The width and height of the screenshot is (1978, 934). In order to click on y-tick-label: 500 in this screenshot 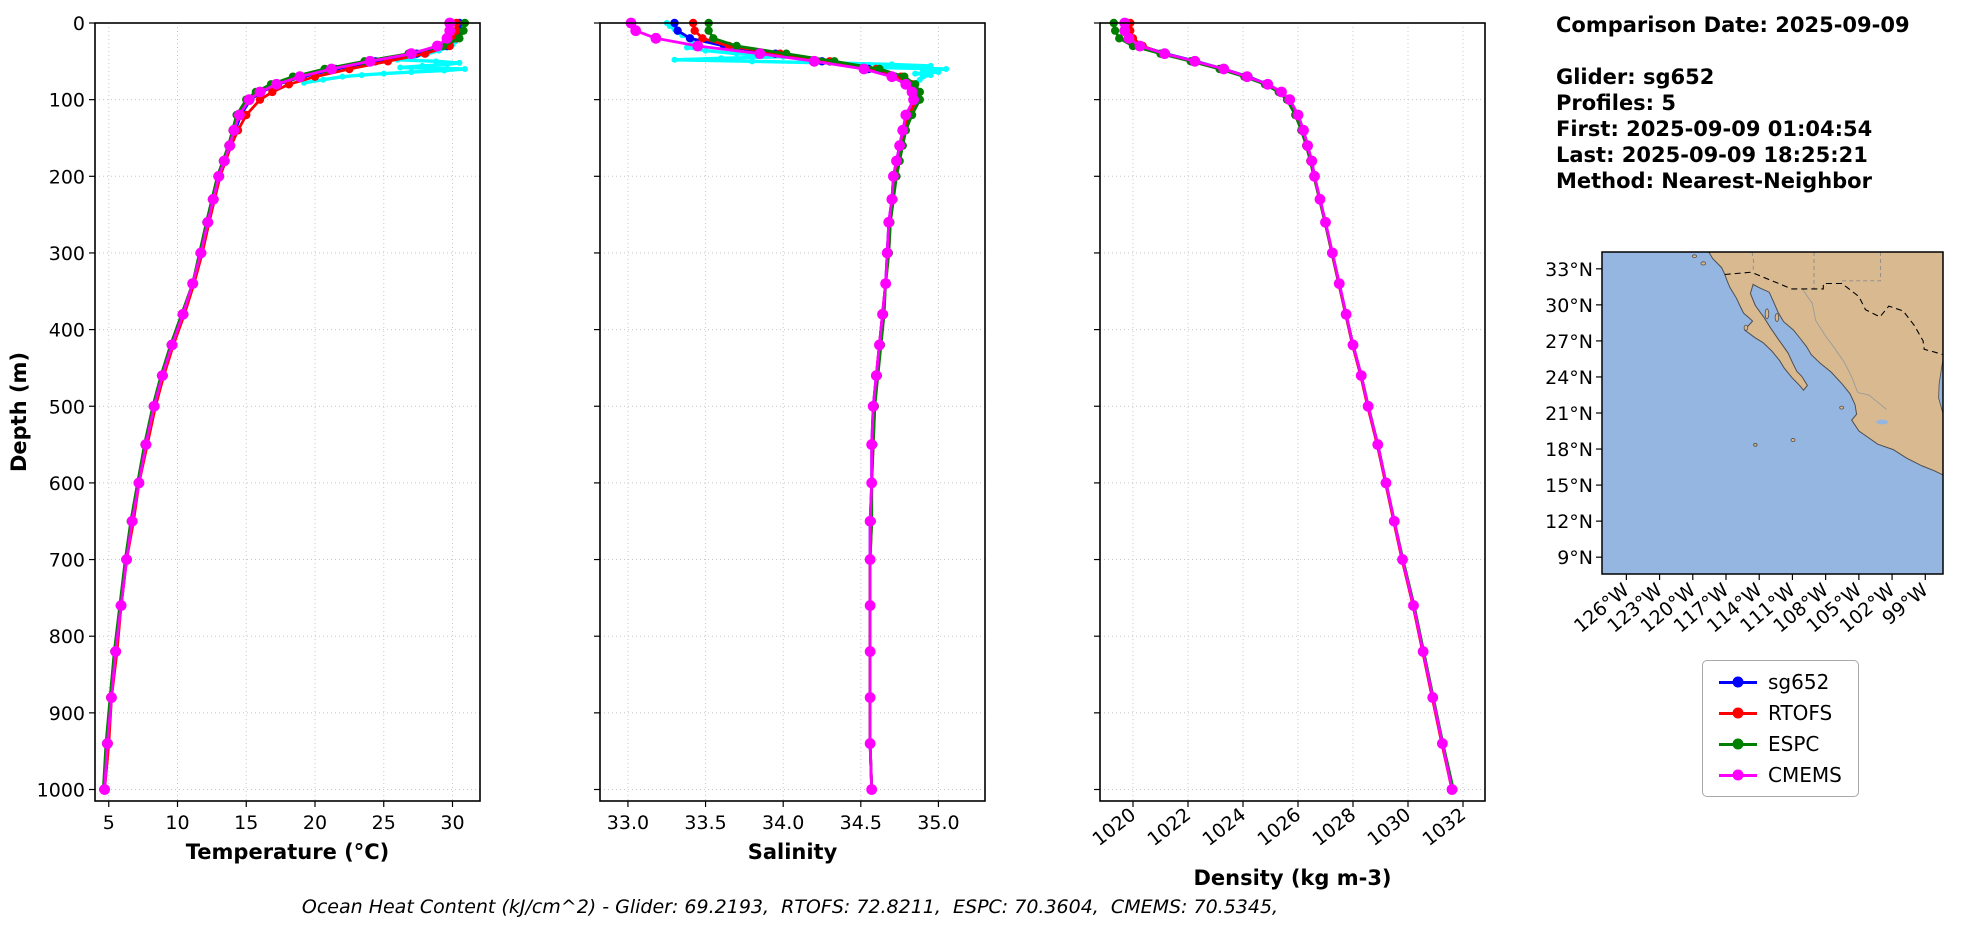, I will do `click(67, 407)`.